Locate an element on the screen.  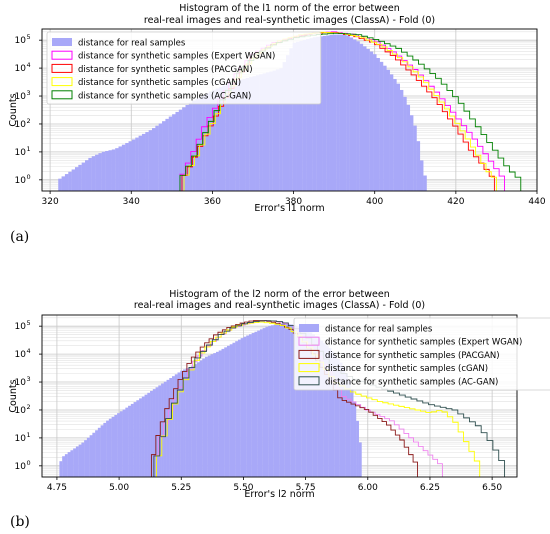
p0-x-tick-label: 380 is located at coordinates (293, 202).